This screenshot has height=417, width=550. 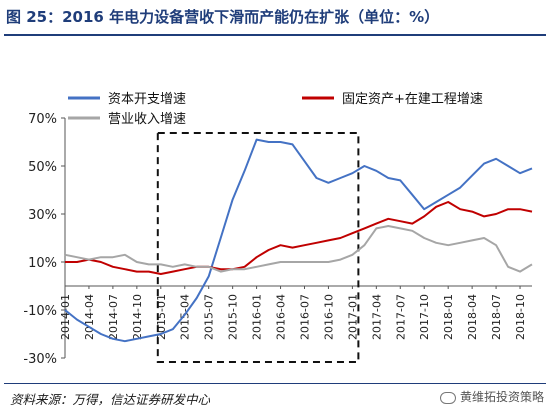 I want to click on x-tick-label: 2016-01, so click(x=257, y=317).